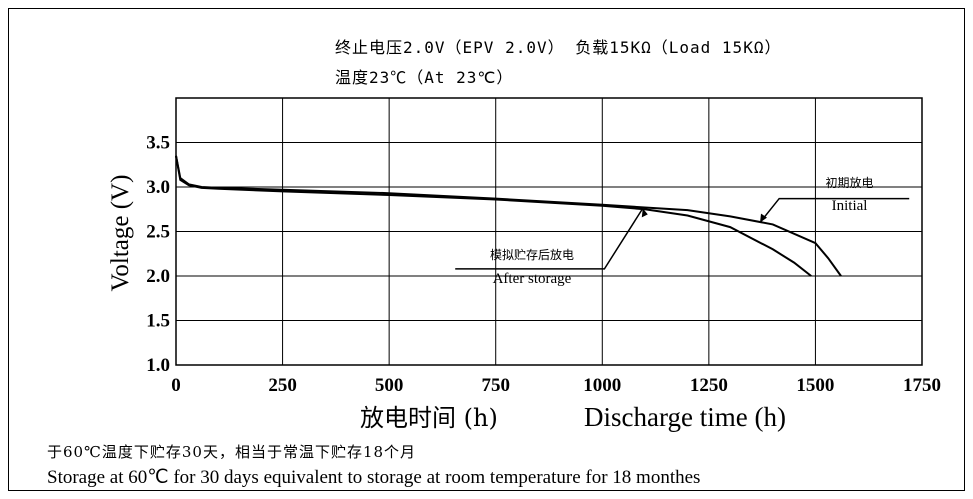  I want to click on x-tick-label: 250, so click(282, 385).